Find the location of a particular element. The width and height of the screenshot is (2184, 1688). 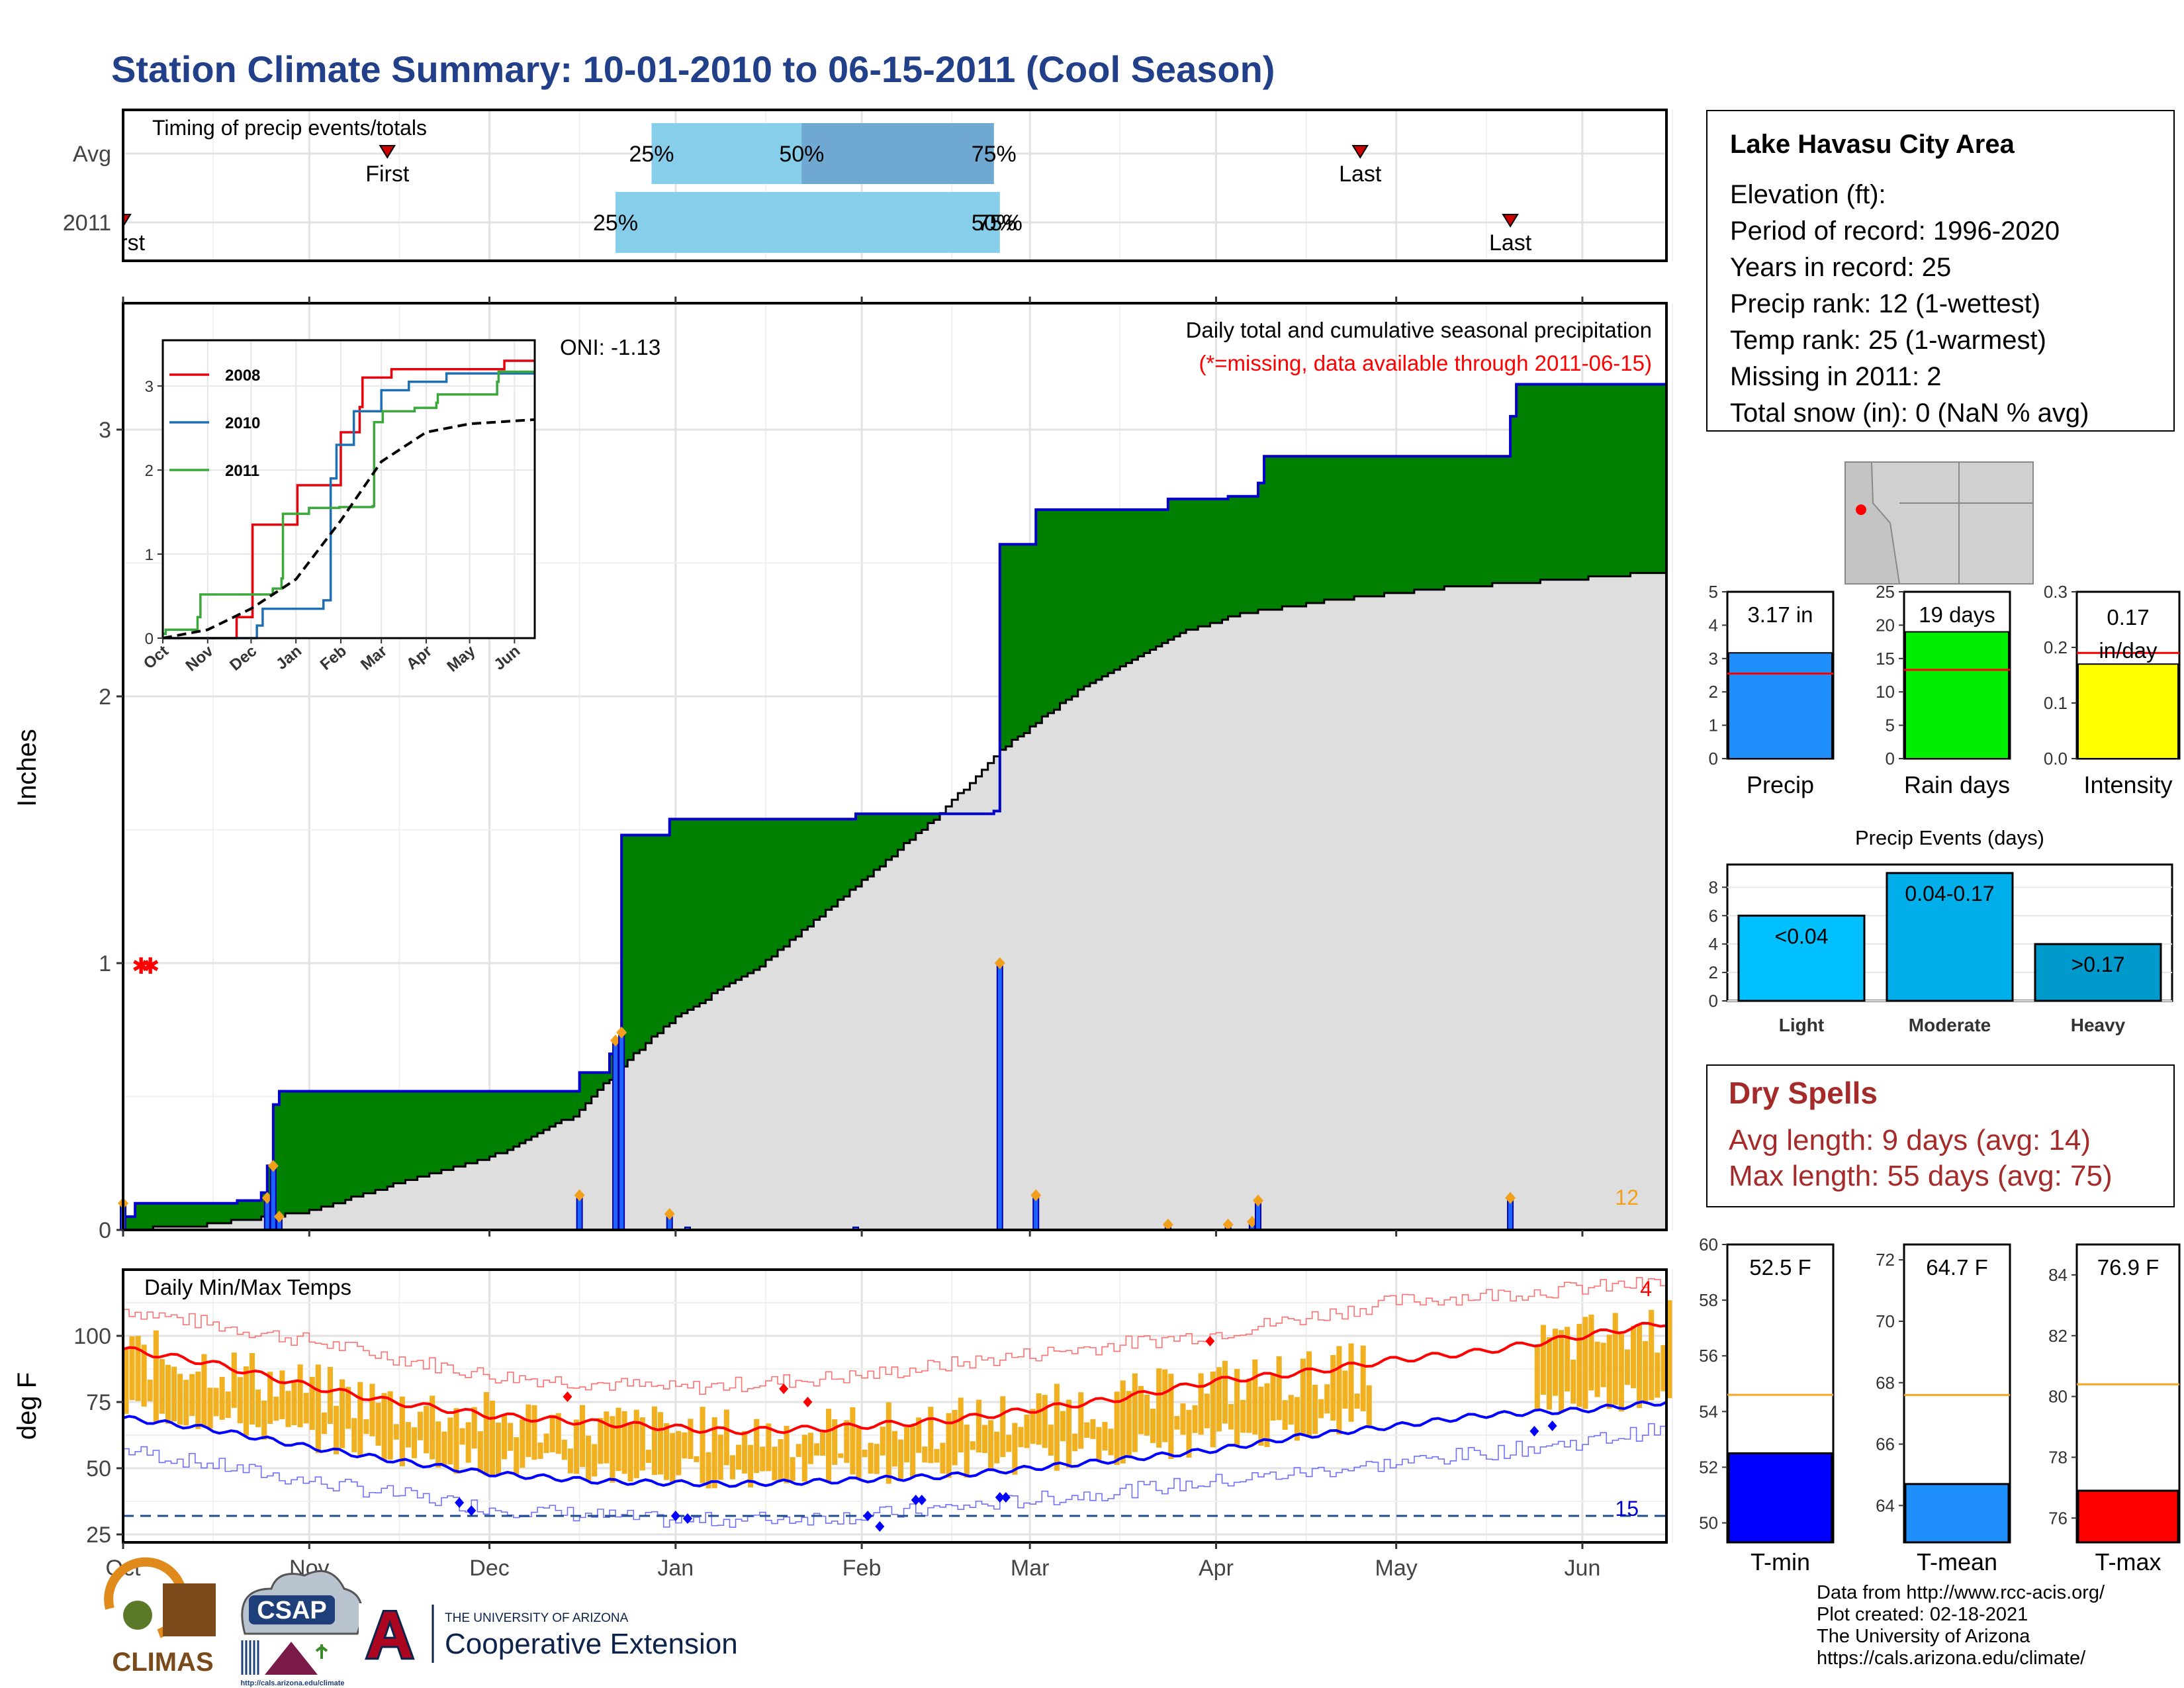

temp-grid is located at coordinates (898, 1406).